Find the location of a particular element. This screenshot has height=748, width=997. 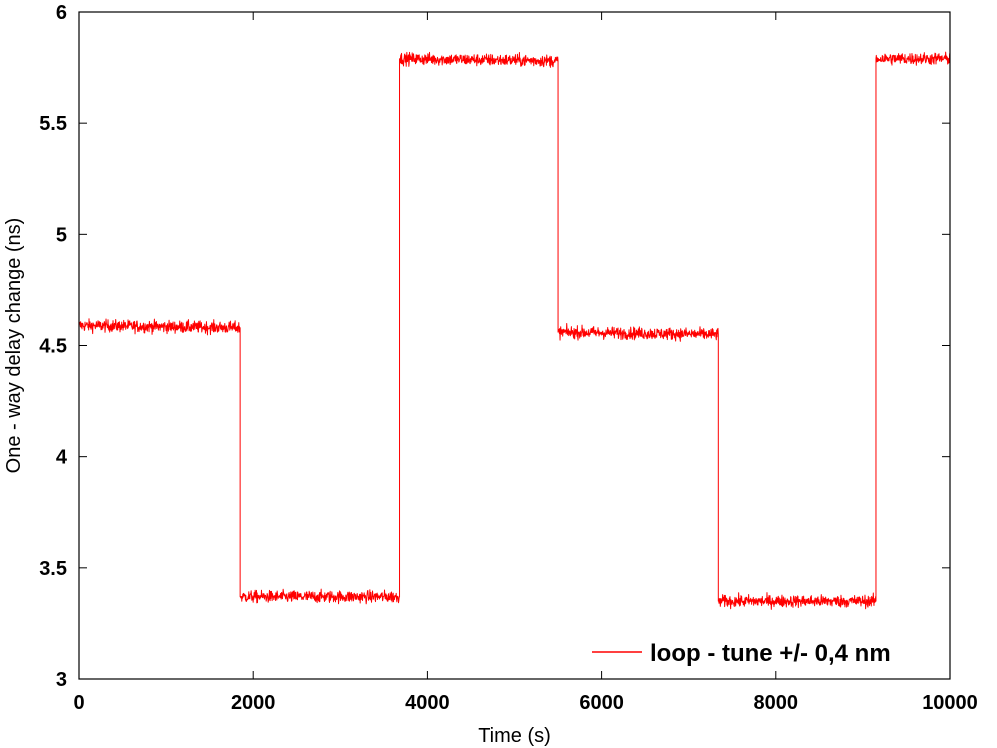

y-tick-label: 3.5 is located at coordinates (53, 569).